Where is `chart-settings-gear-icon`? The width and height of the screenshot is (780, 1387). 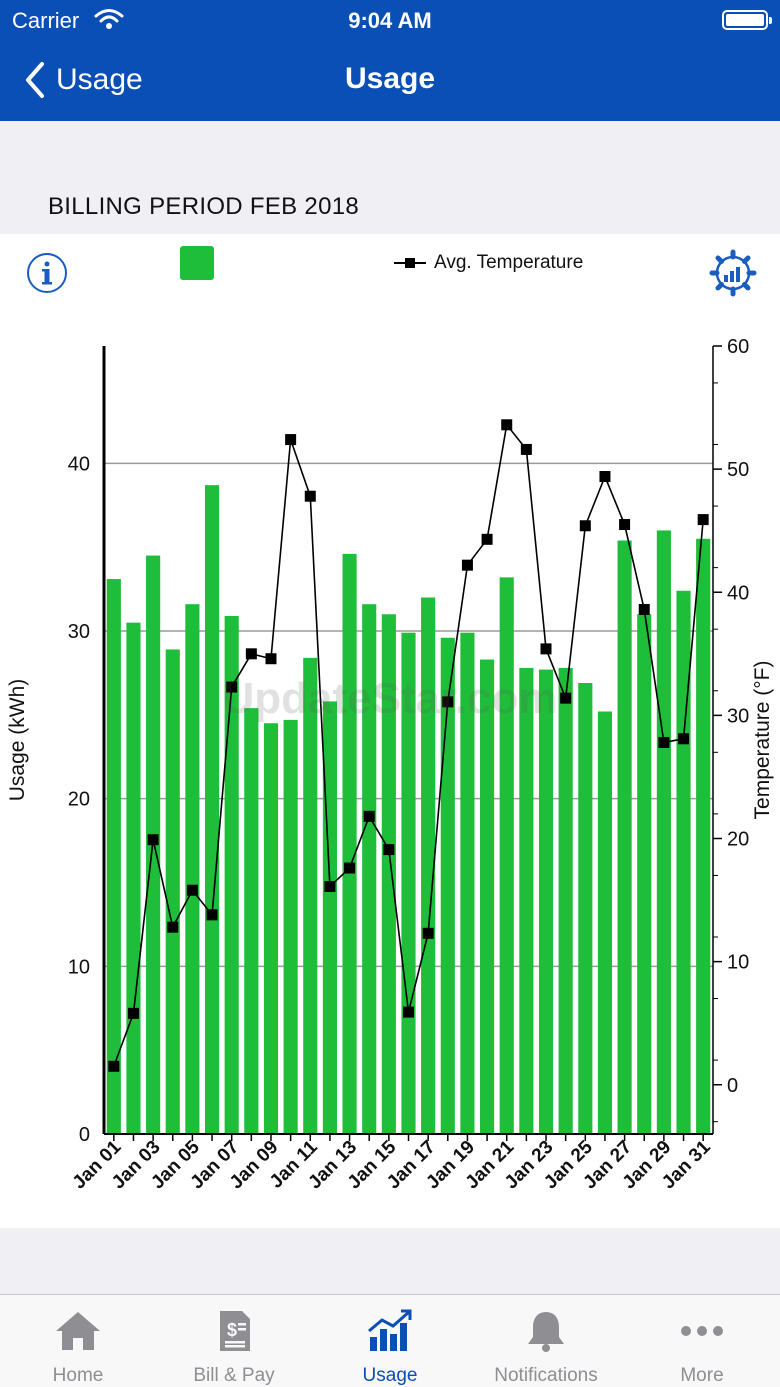 chart-settings-gear-icon is located at coordinates (733, 273).